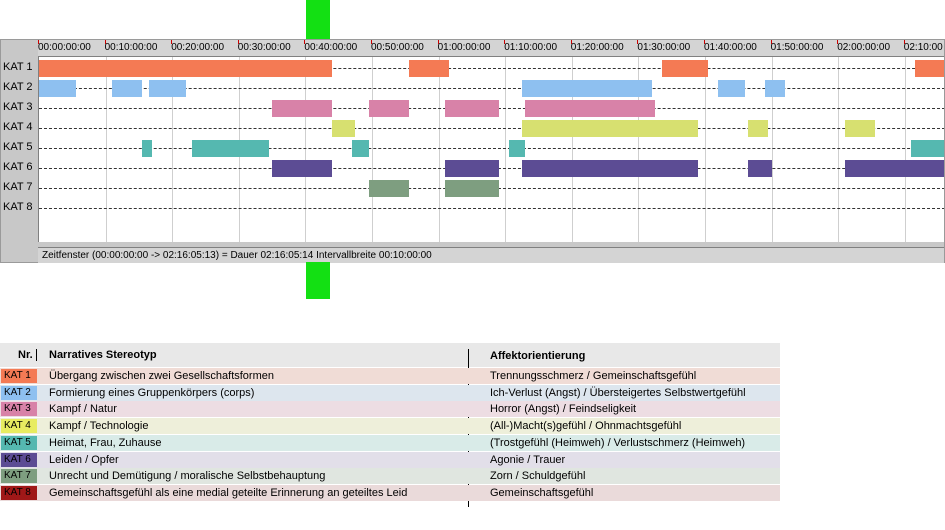  What do you see at coordinates (25, 355) in the screenshot?
I see `legend-header-nr: Nr.` at bounding box center [25, 355].